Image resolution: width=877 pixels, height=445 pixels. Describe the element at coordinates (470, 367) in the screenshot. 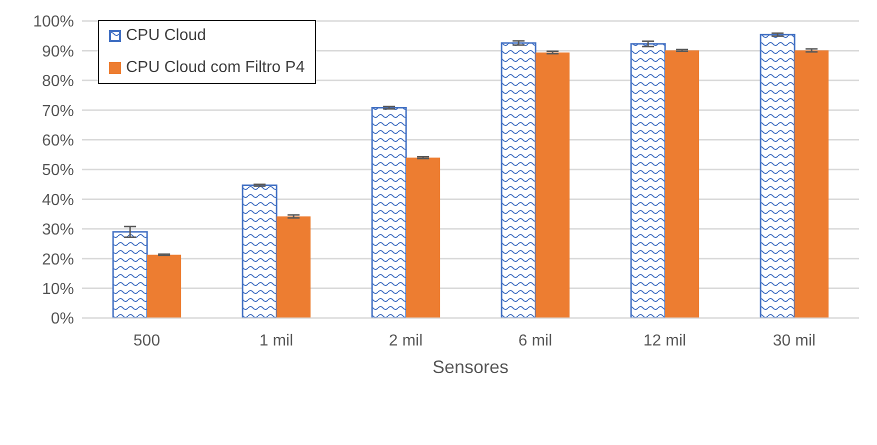

I see `x-axis-title: Sensores` at that location.